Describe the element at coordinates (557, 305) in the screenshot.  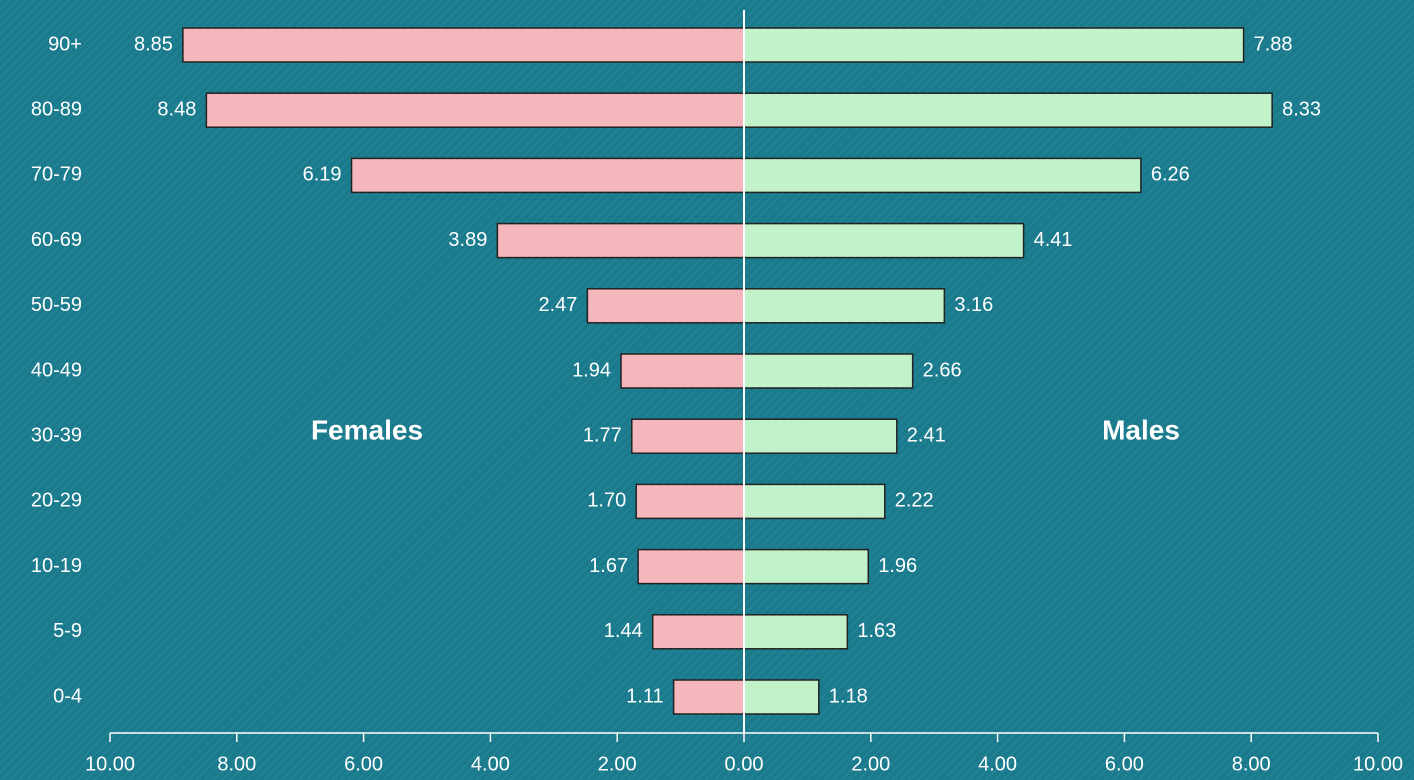
I see `value-label: 2.47` at that location.